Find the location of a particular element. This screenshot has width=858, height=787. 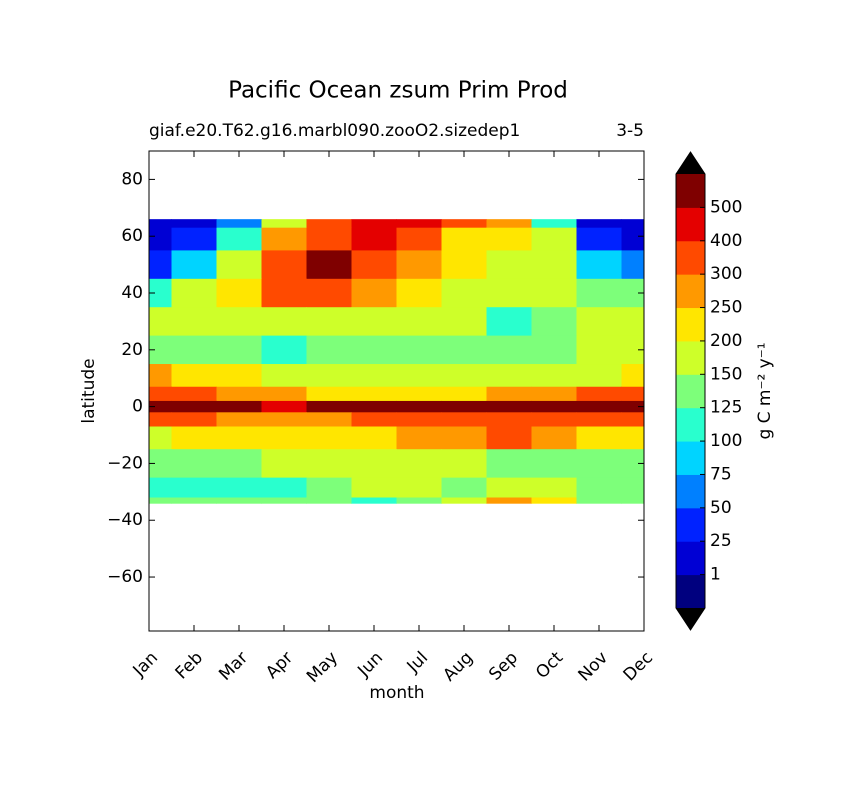

x-tick-label: Nov is located at coordinates (593, 667).